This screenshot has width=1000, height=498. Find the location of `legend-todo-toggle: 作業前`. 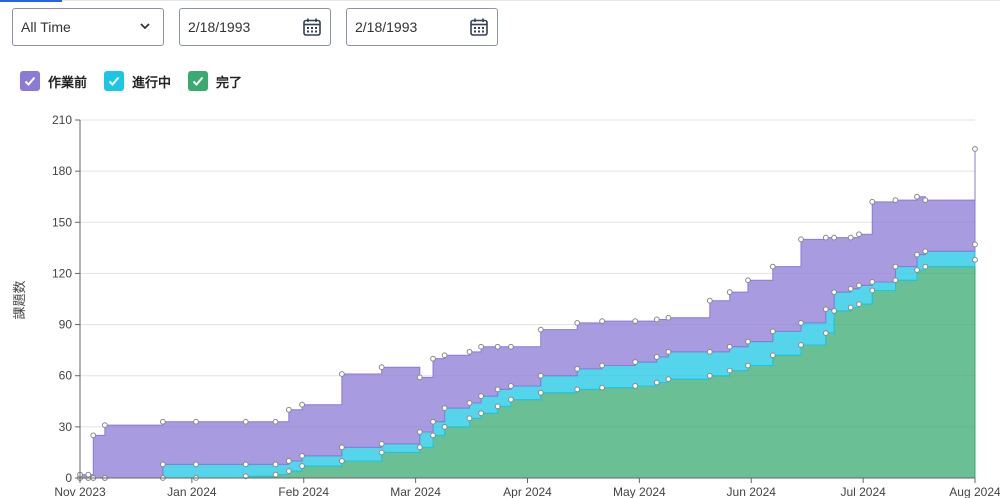

legend-todo-toggle: 作業前 is located at coordinates (53, 81).